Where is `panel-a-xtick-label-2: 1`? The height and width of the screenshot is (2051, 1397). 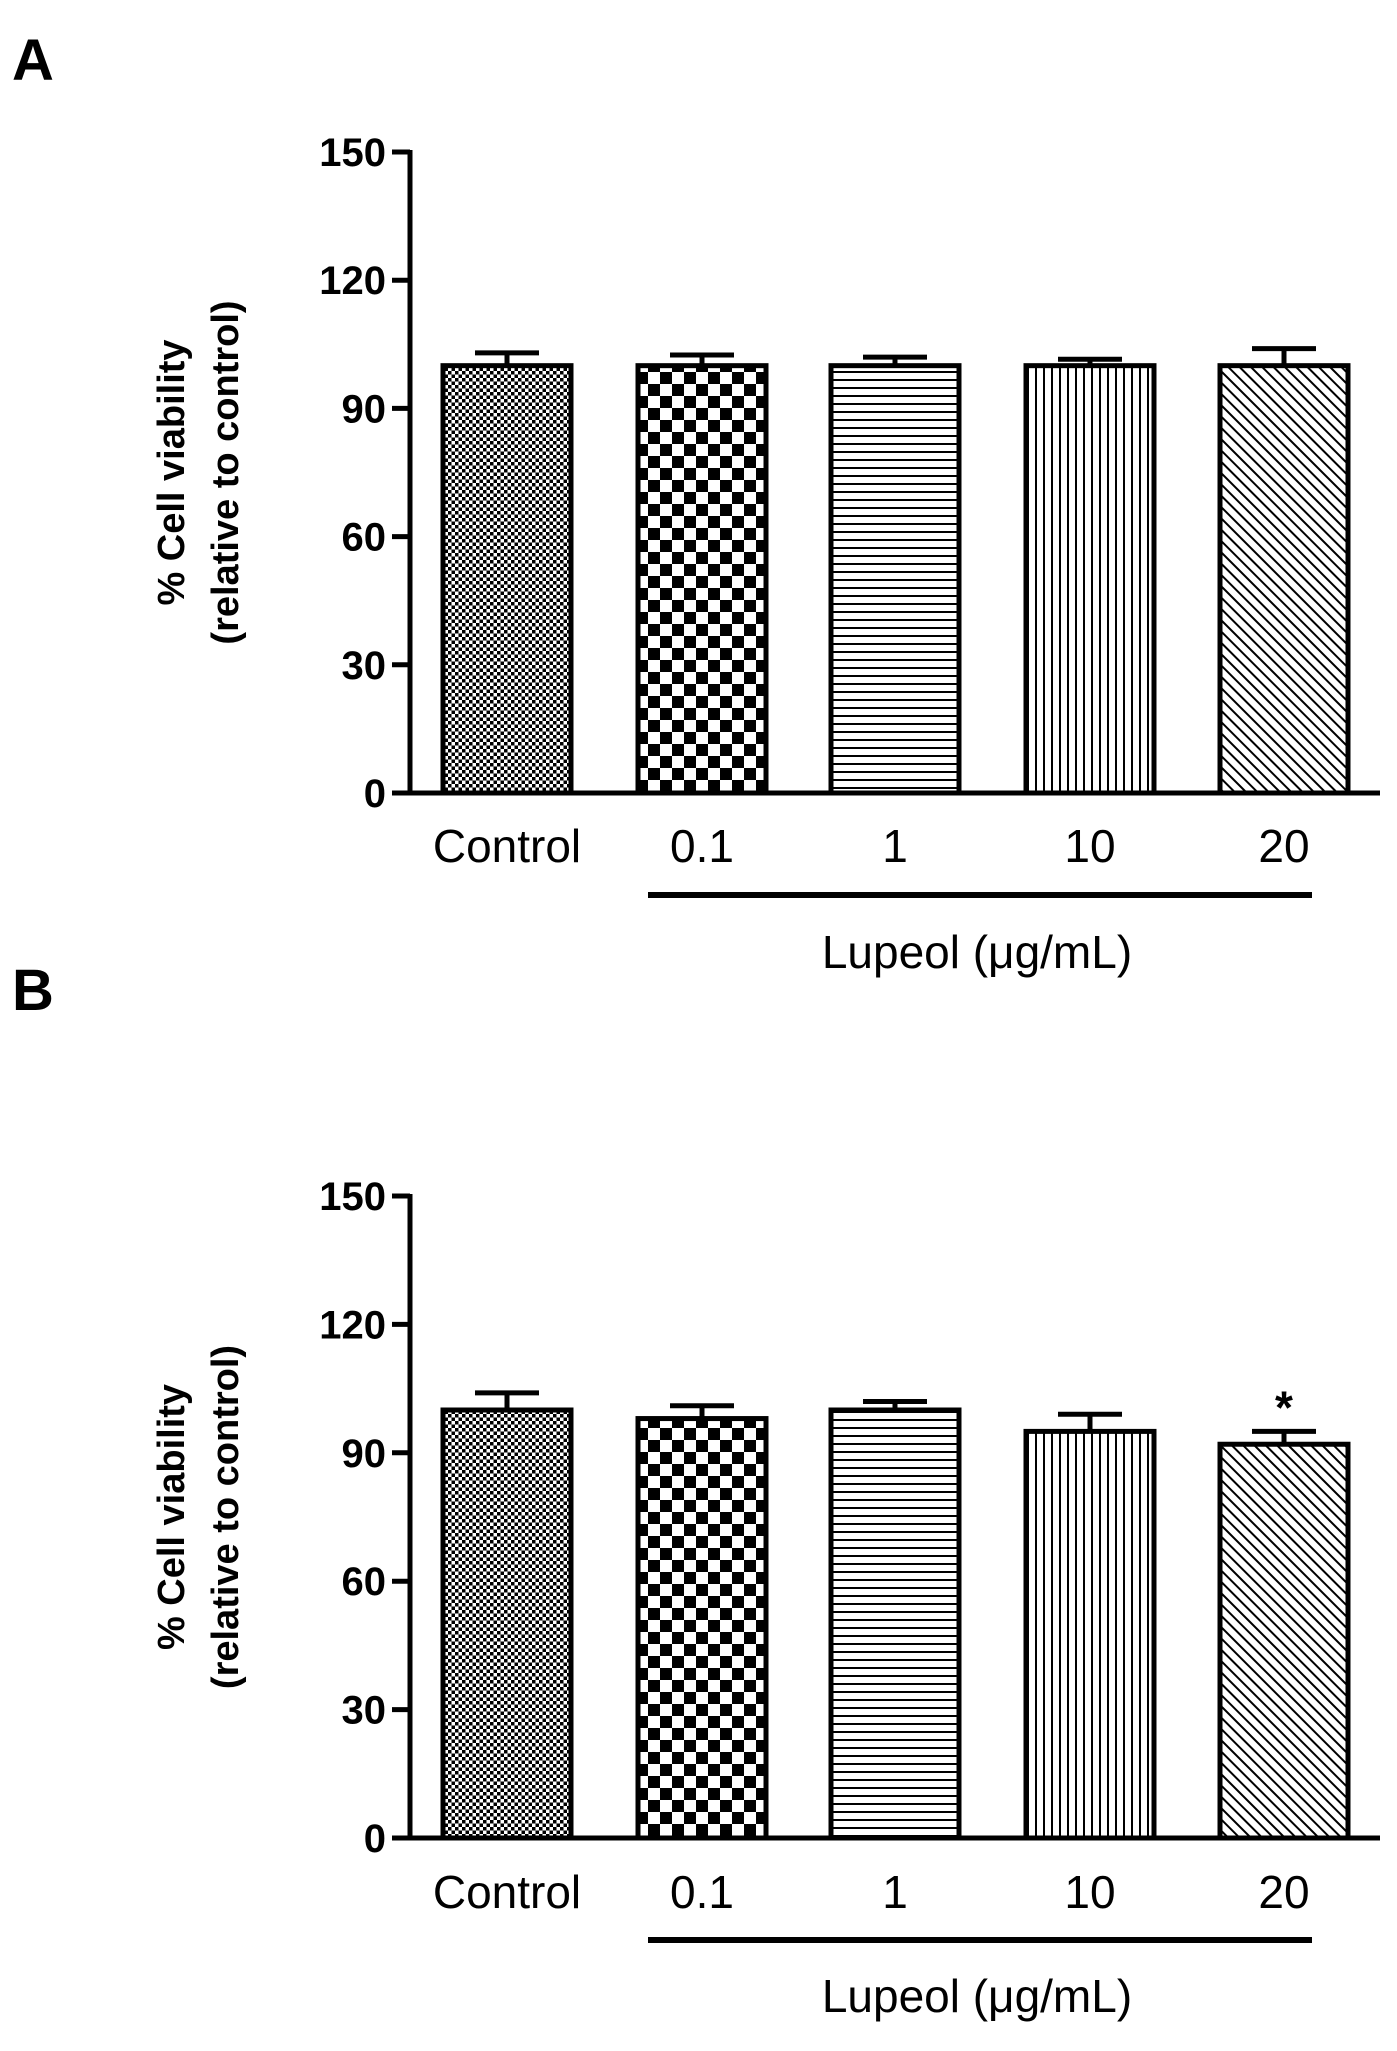
panel-a-xtick-label-2: 1 is located at coordinates (895, 846).